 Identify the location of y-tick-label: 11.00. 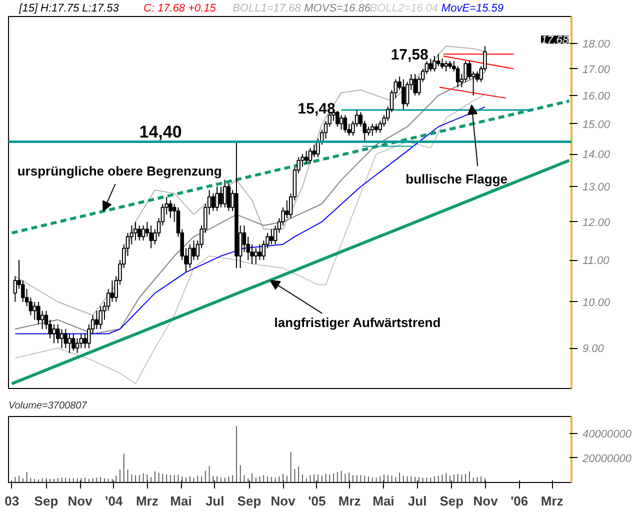
(596, 261).